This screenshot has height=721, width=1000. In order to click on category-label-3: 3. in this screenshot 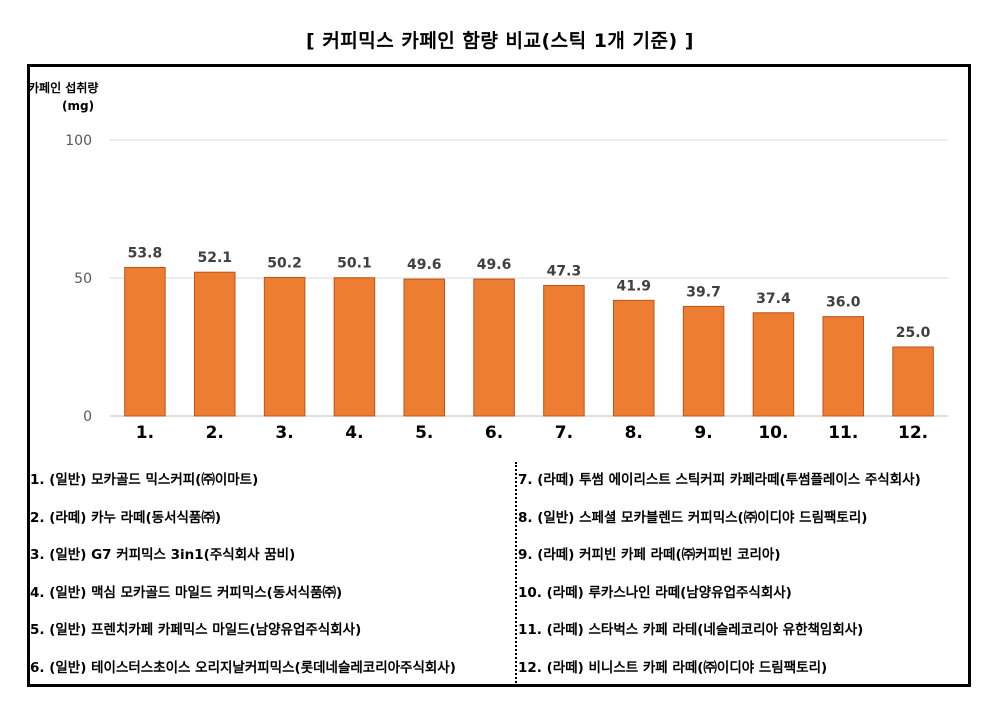, I will do `click(284, 433)`.